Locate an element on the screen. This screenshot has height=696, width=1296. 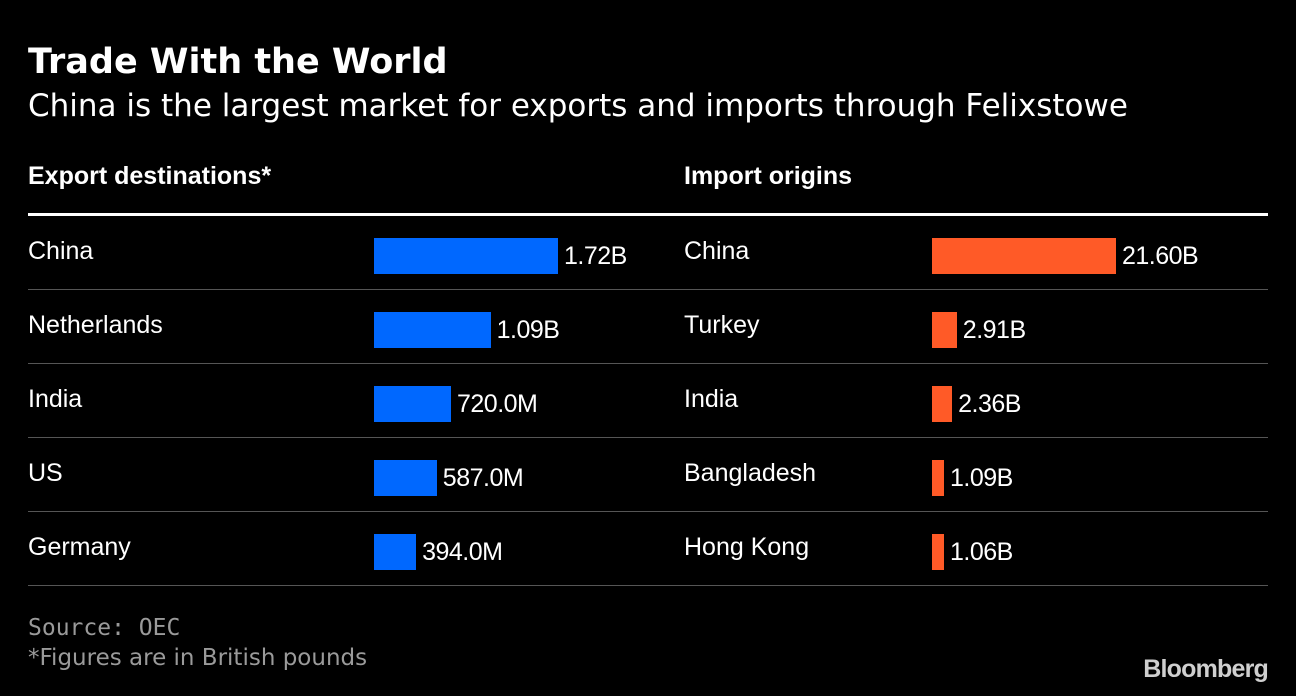
export-category-label: Germany is located at coordinates (79, 547).